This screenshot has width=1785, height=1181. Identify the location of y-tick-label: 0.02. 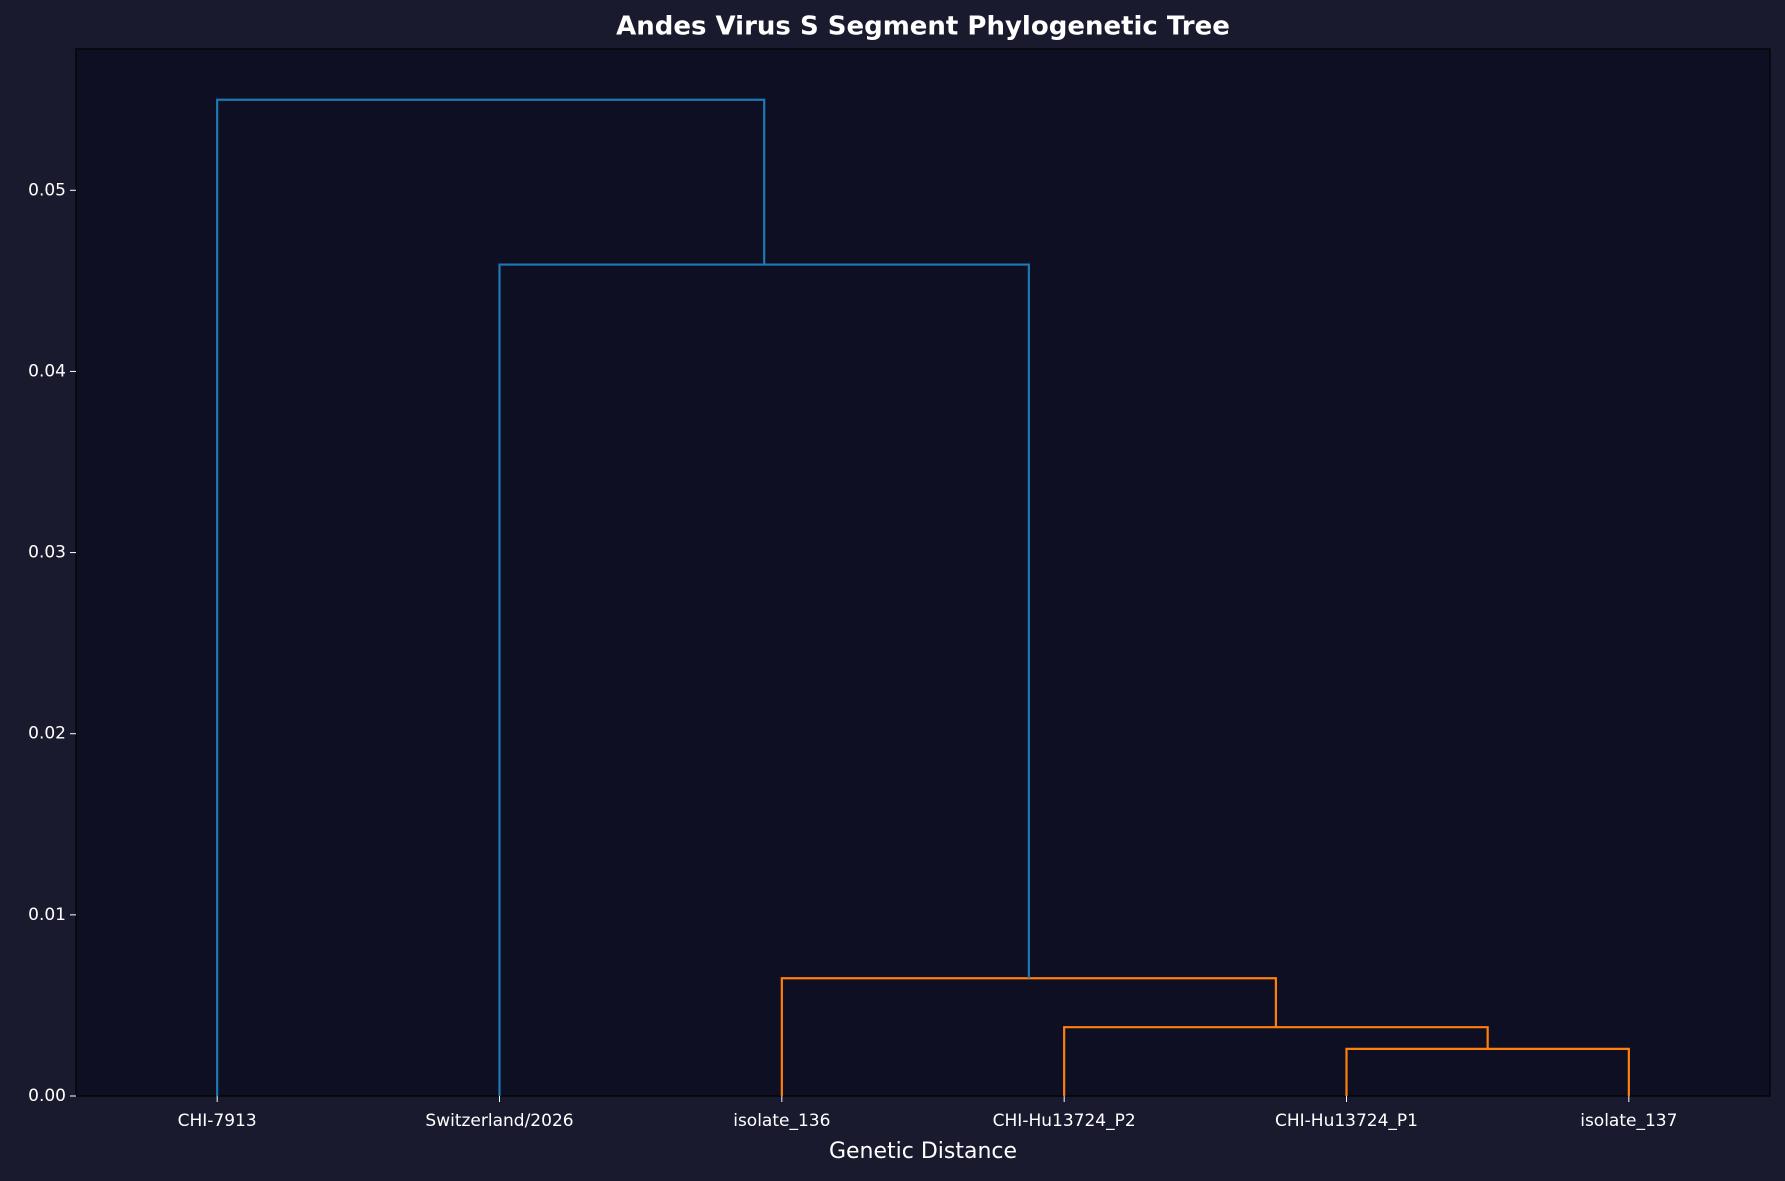
(47, 734).